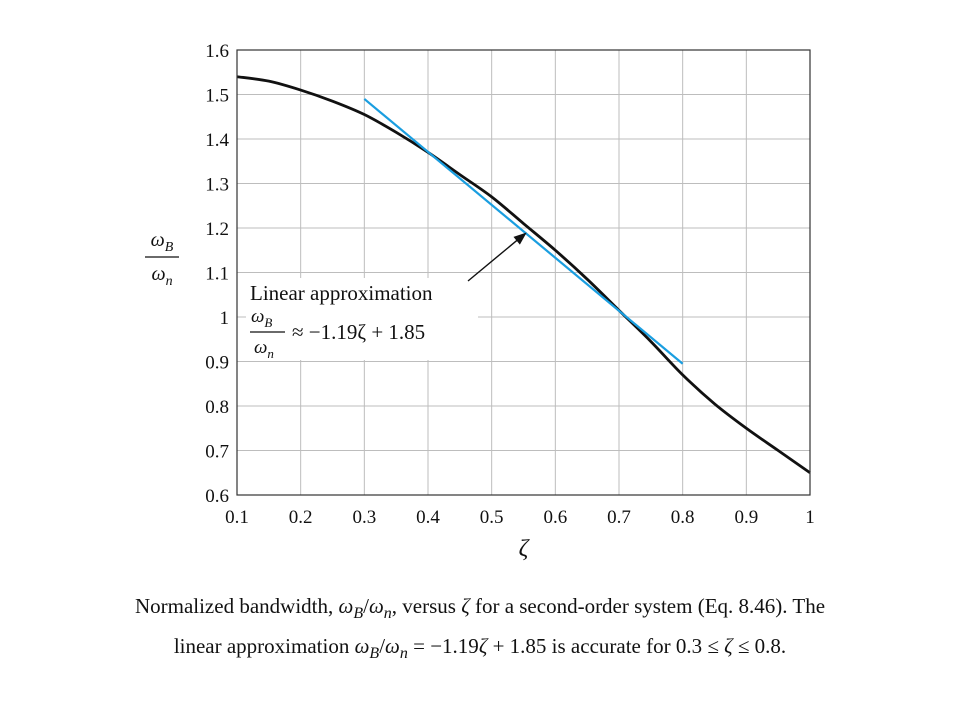  What do you see at coordinates (525, 549) in the screenshot?
I see `x-axis-label: ζ` at bounding box center [525, 549].